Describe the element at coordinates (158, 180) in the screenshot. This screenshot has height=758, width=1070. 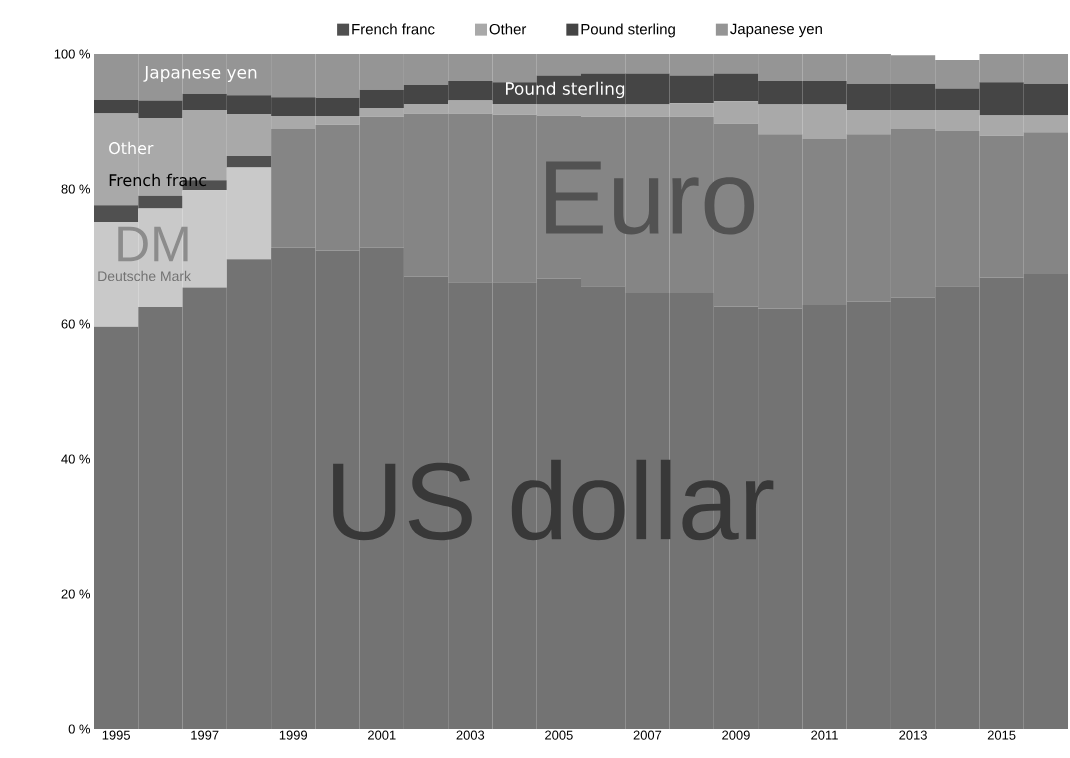
I see `annotation: French franc` at that location.